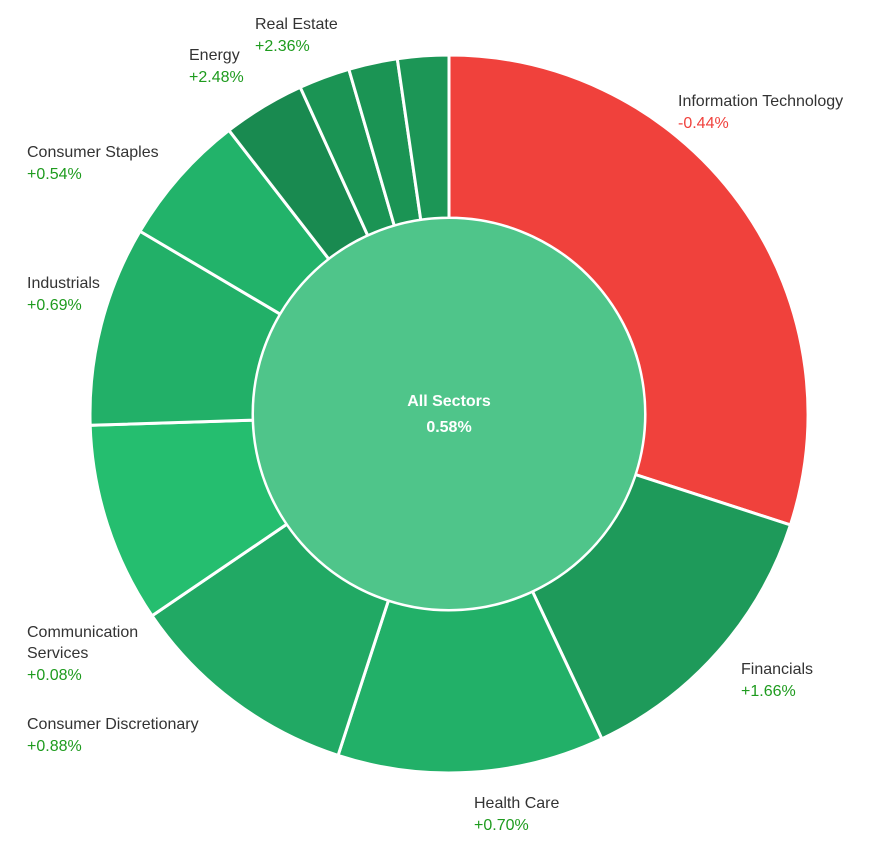  I want to click on center-label: All Sectors, so click(449, 401).